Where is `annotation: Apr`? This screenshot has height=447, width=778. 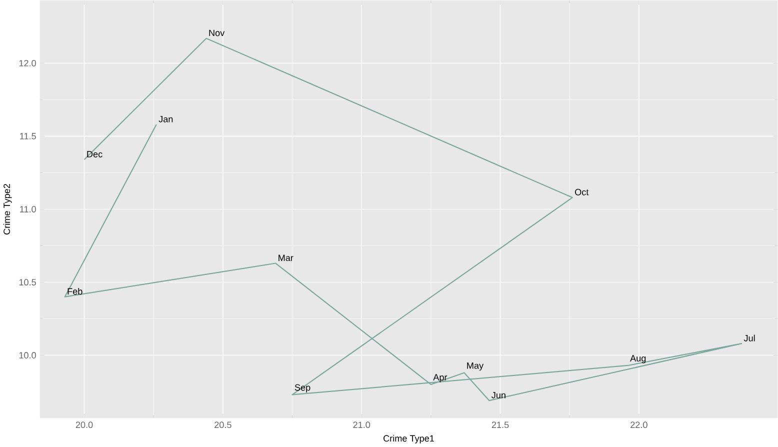 annotation: Apr is located at coordinates (440, 378).